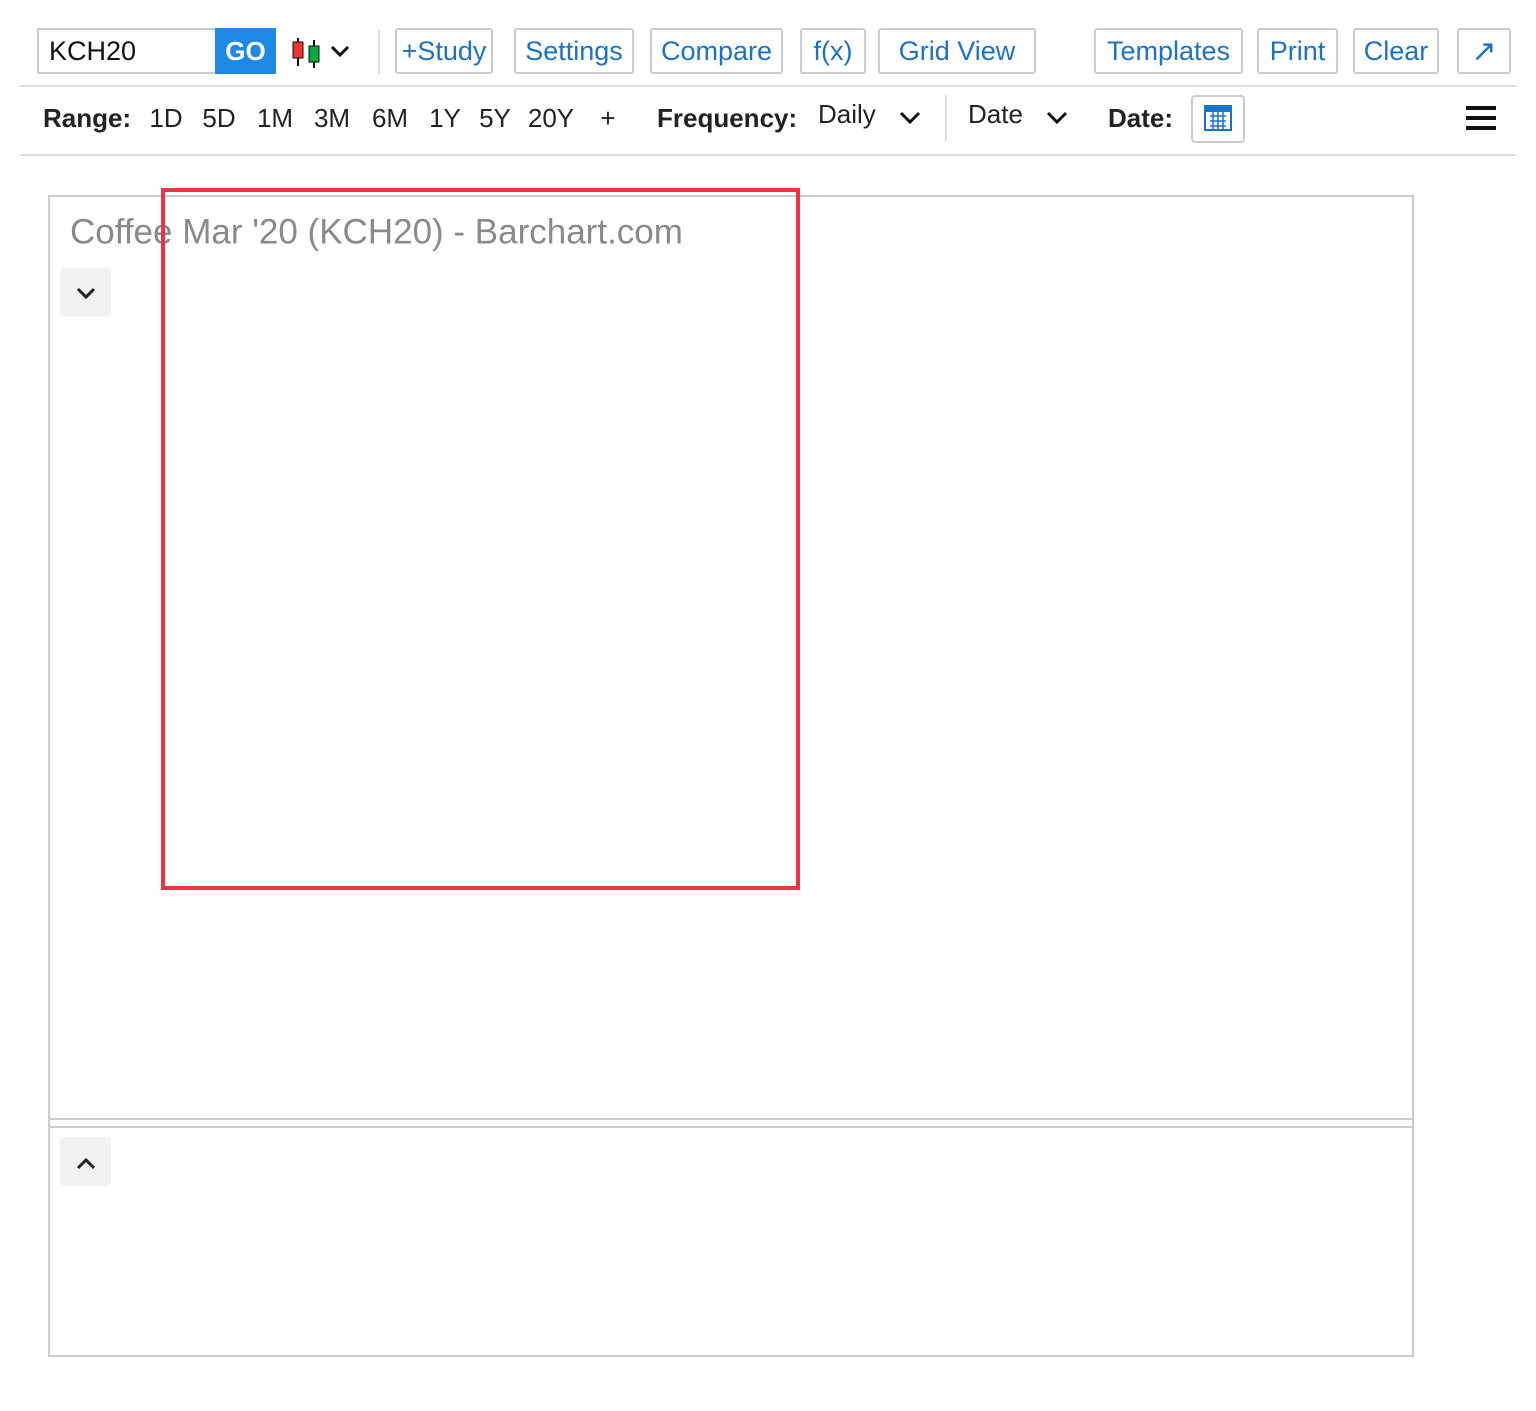 The width and height of the screenshot is (1536, 1411). Describe the element at coordinates (1141, 118) in the screenshot. I see `date-label: Date:` at that location.